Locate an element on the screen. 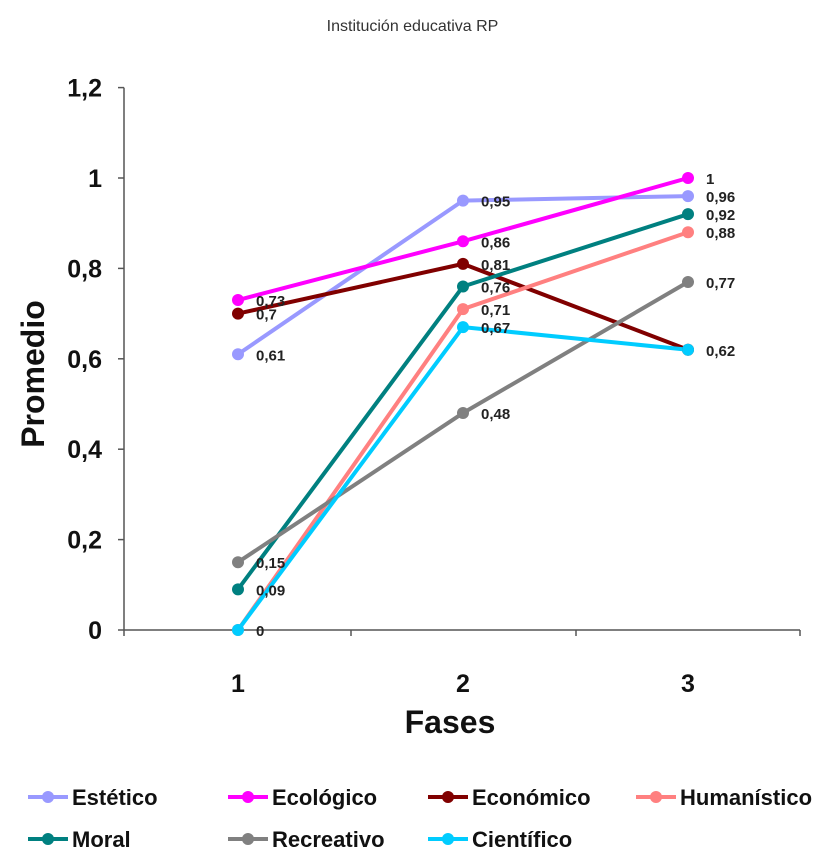 The height and width of the screenshot is (855, 825). data-label: 1 is located at coordinates (710, 179).